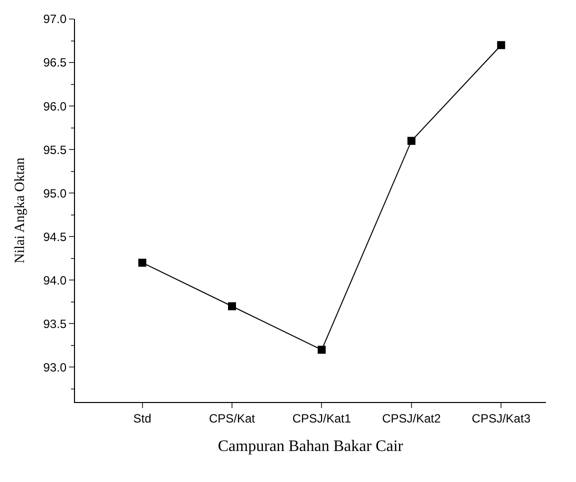 The width and height of the screenshot is (576, 482). I want to click on y-tick-label: 93.0, so click(55, 367).